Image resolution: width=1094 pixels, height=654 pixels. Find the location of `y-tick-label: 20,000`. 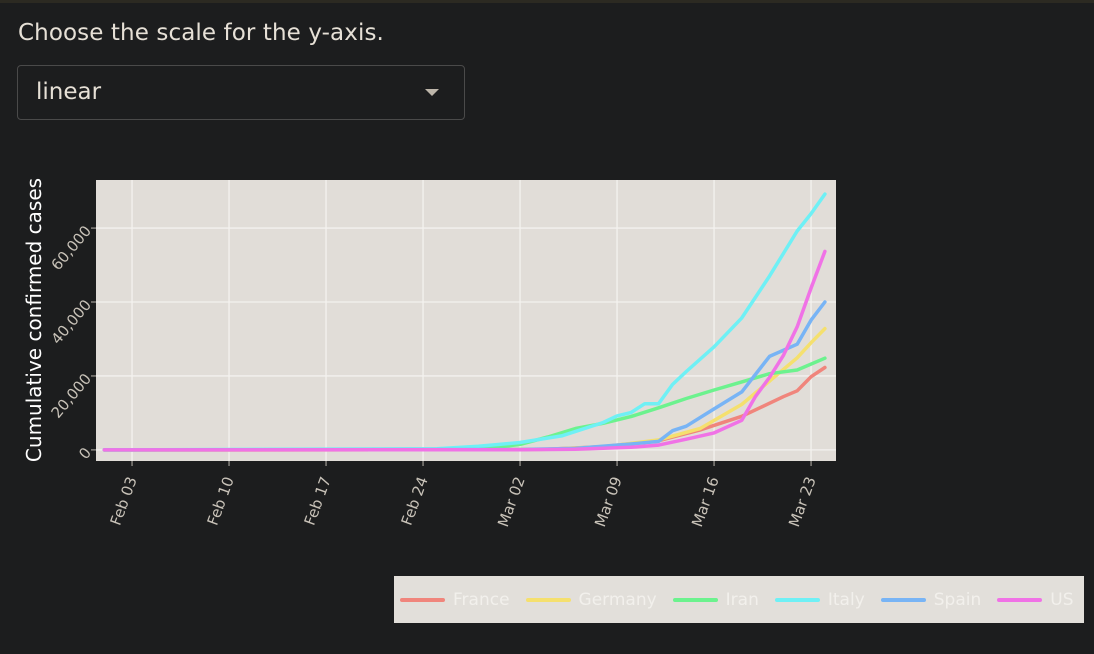

y-tick-label: 20,000 is located at coordinates (72, 396).